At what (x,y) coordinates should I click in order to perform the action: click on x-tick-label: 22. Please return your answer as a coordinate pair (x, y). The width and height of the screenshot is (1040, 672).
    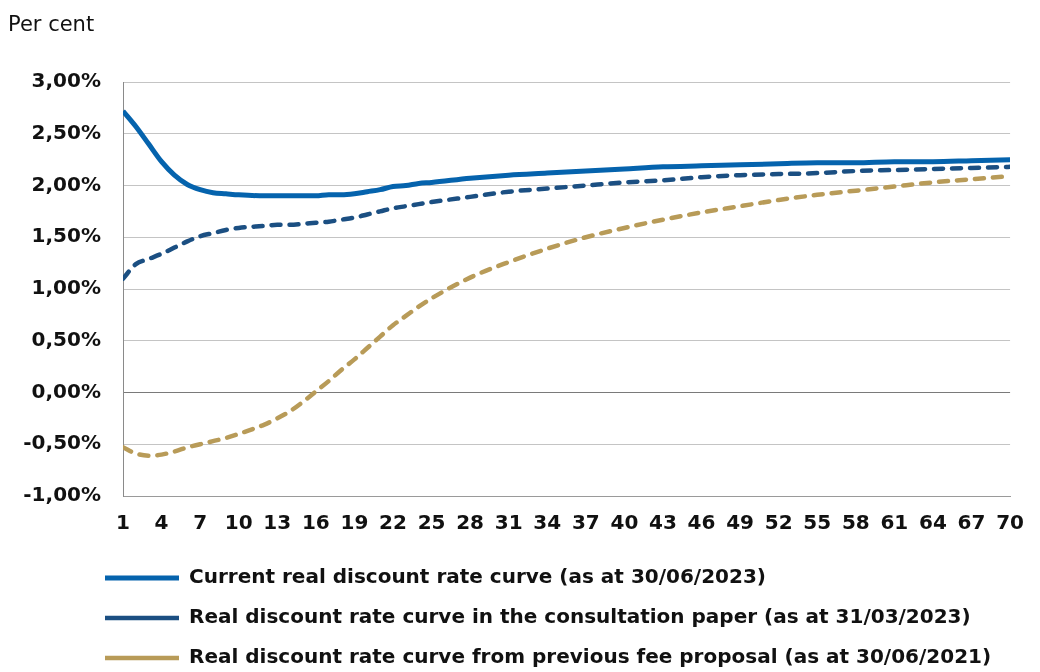
    Looking at the image, I should click on (393, 522).